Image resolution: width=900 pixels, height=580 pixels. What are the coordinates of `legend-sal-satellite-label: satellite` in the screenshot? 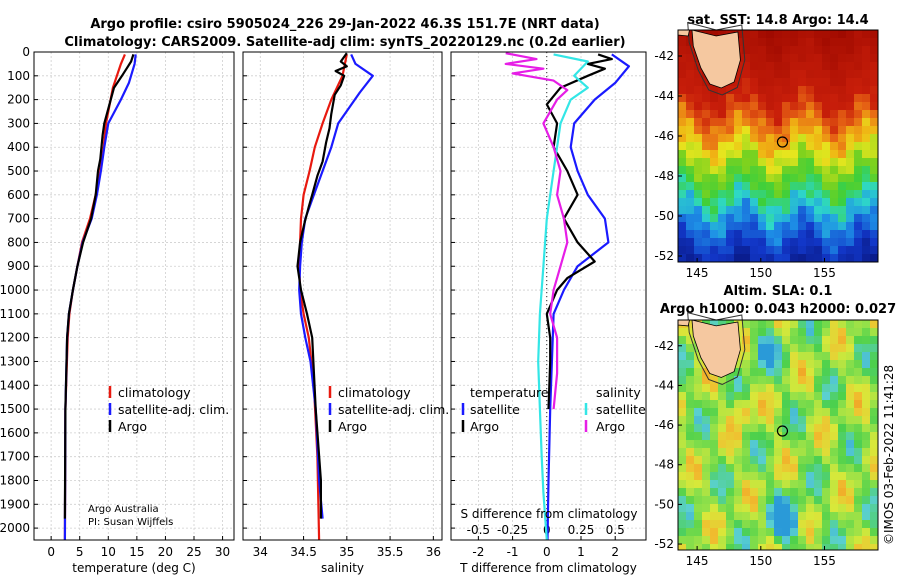 It's located at (621, 409).